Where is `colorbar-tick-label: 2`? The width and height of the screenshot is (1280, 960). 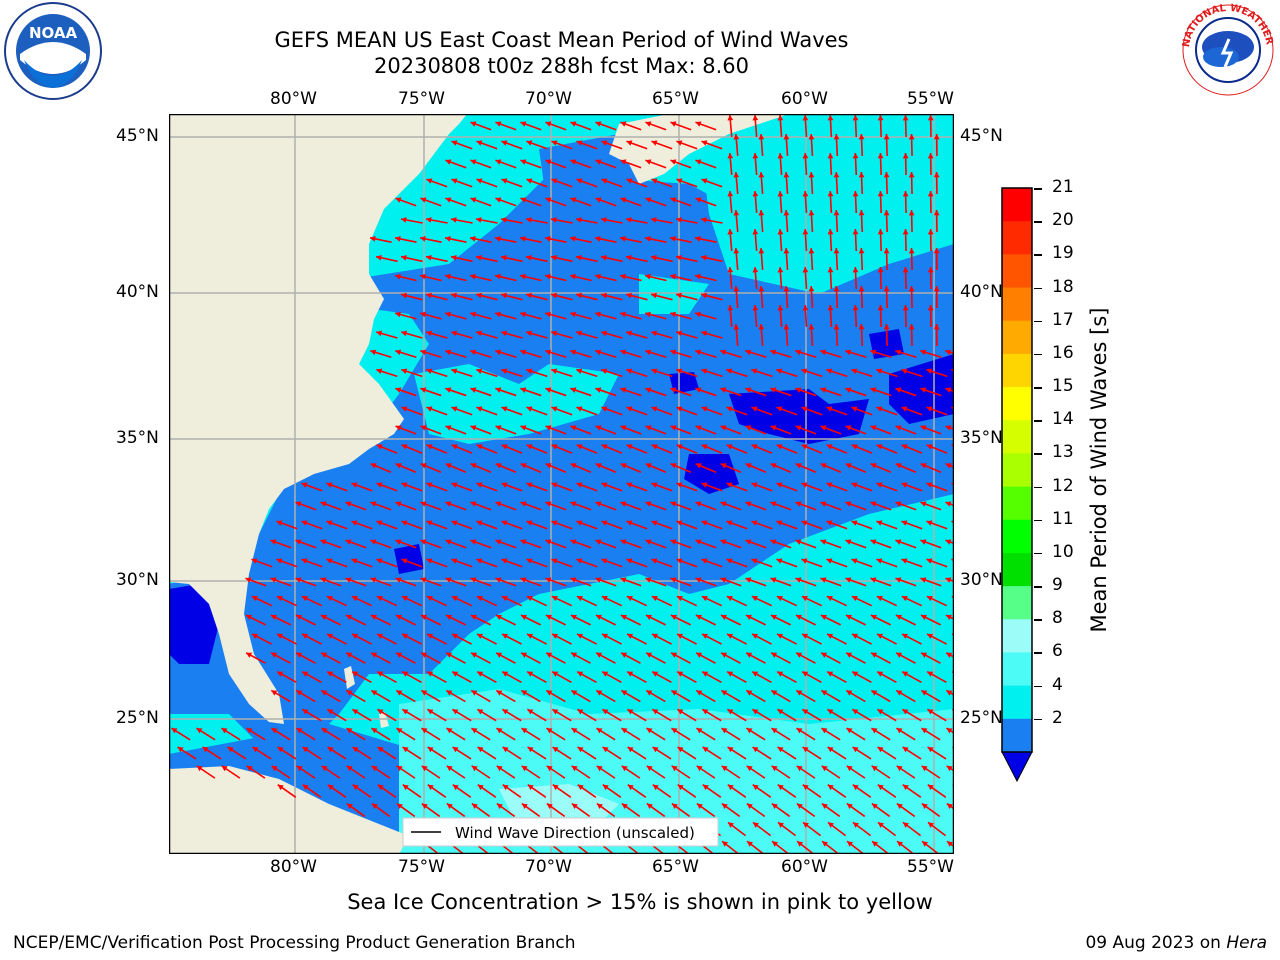 colorbar-tick-label: 2 is located at coordinates (1057, 717).